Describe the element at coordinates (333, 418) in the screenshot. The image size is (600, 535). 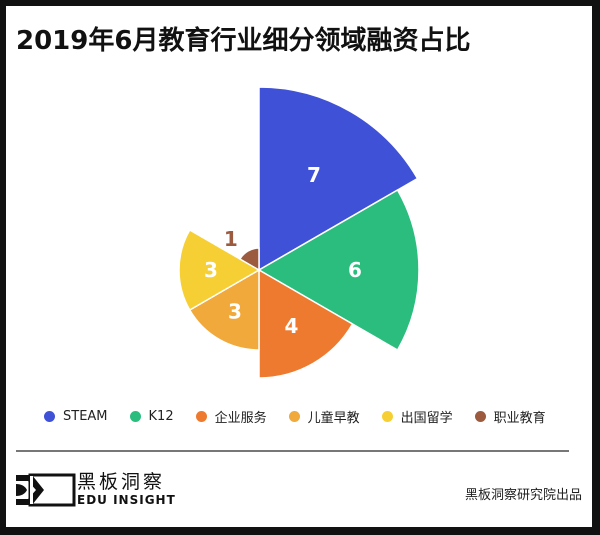
I see `legend-label: 儿童早教` at that location.